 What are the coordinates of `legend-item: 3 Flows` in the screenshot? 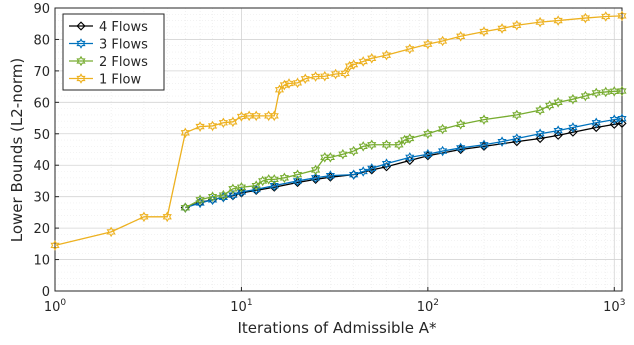 It's located at (108, 45).